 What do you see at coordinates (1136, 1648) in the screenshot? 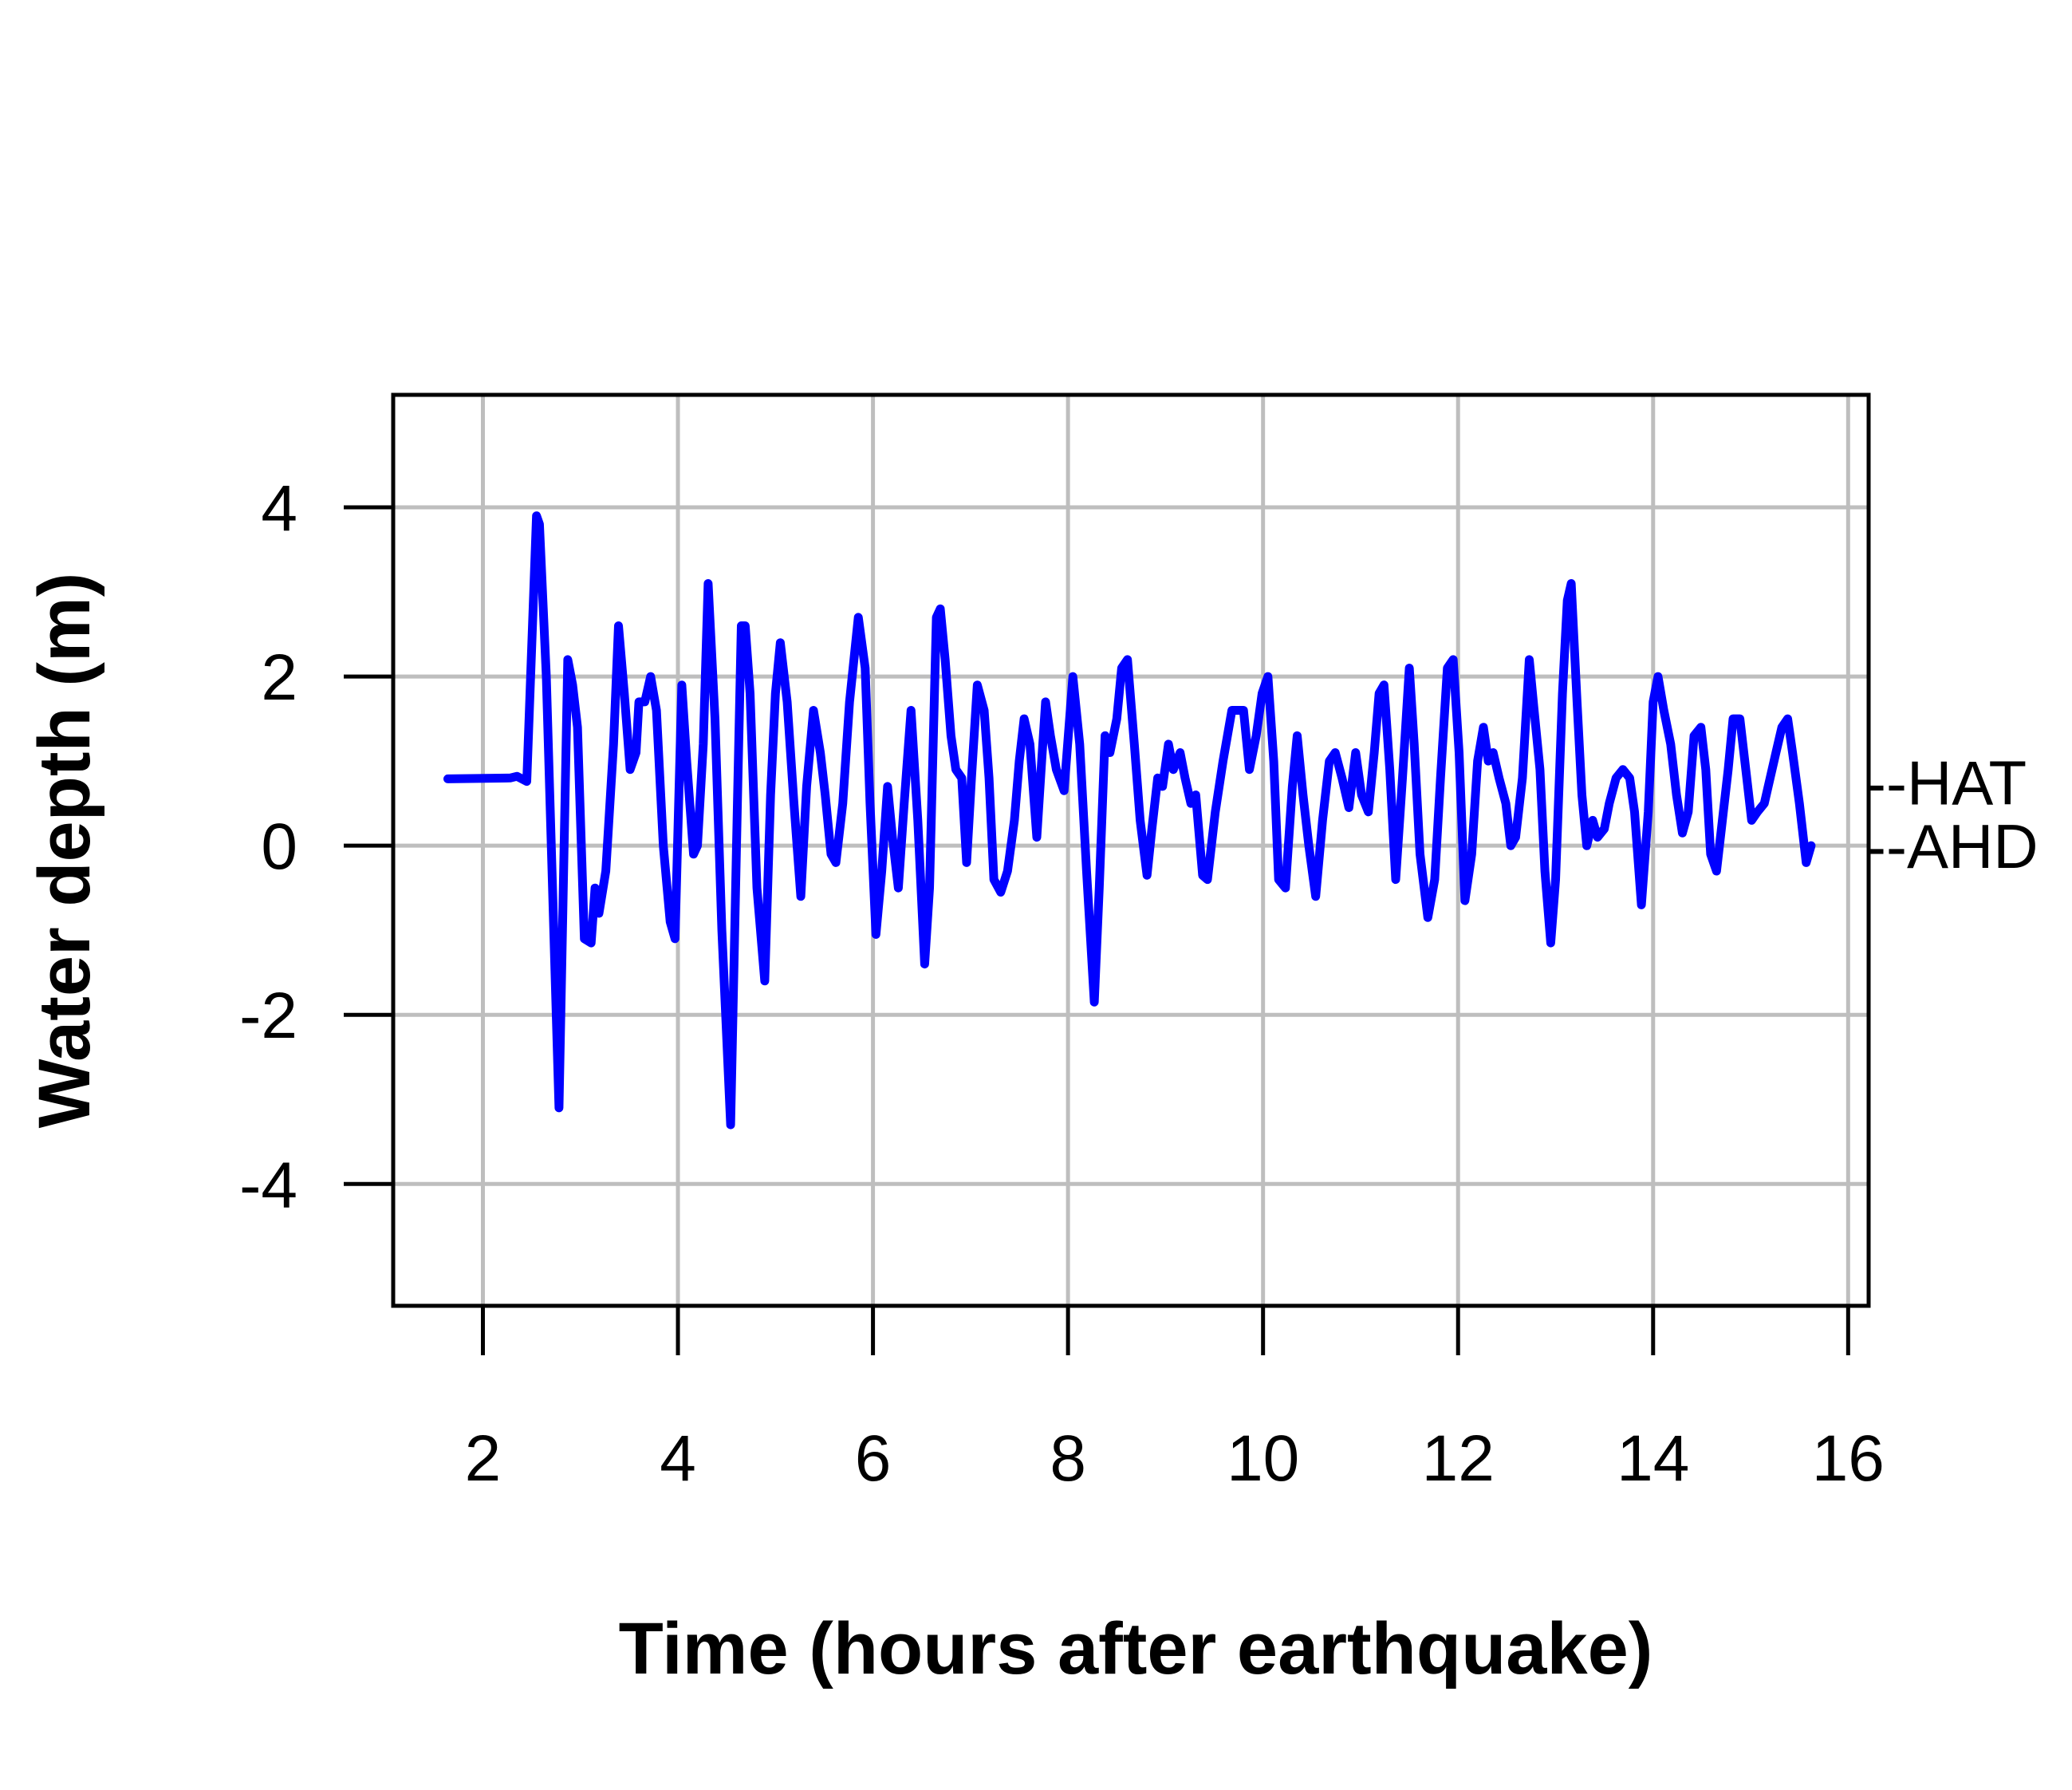
I see `x-axis-title: Time (hours after earthquake)` at bounding box center [1136, 1648].